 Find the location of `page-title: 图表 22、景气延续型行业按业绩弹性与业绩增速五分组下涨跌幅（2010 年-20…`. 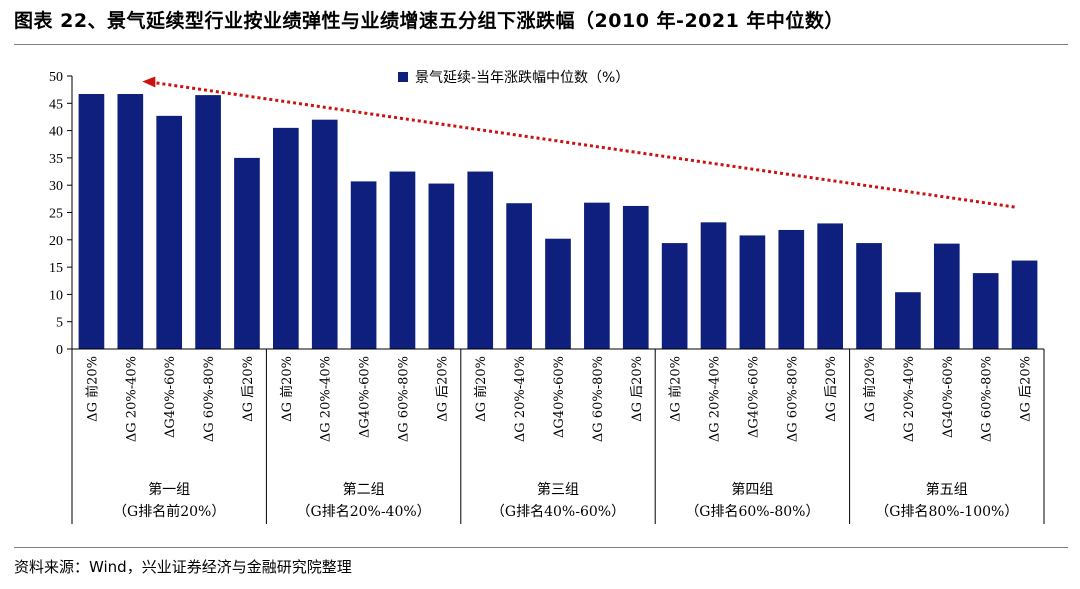

page-title: 图表 22、景气延续型行业按业绩弹性与业绩增速五分组下涨跌幅（2010 年-20… is located at coordinates (429, 21).